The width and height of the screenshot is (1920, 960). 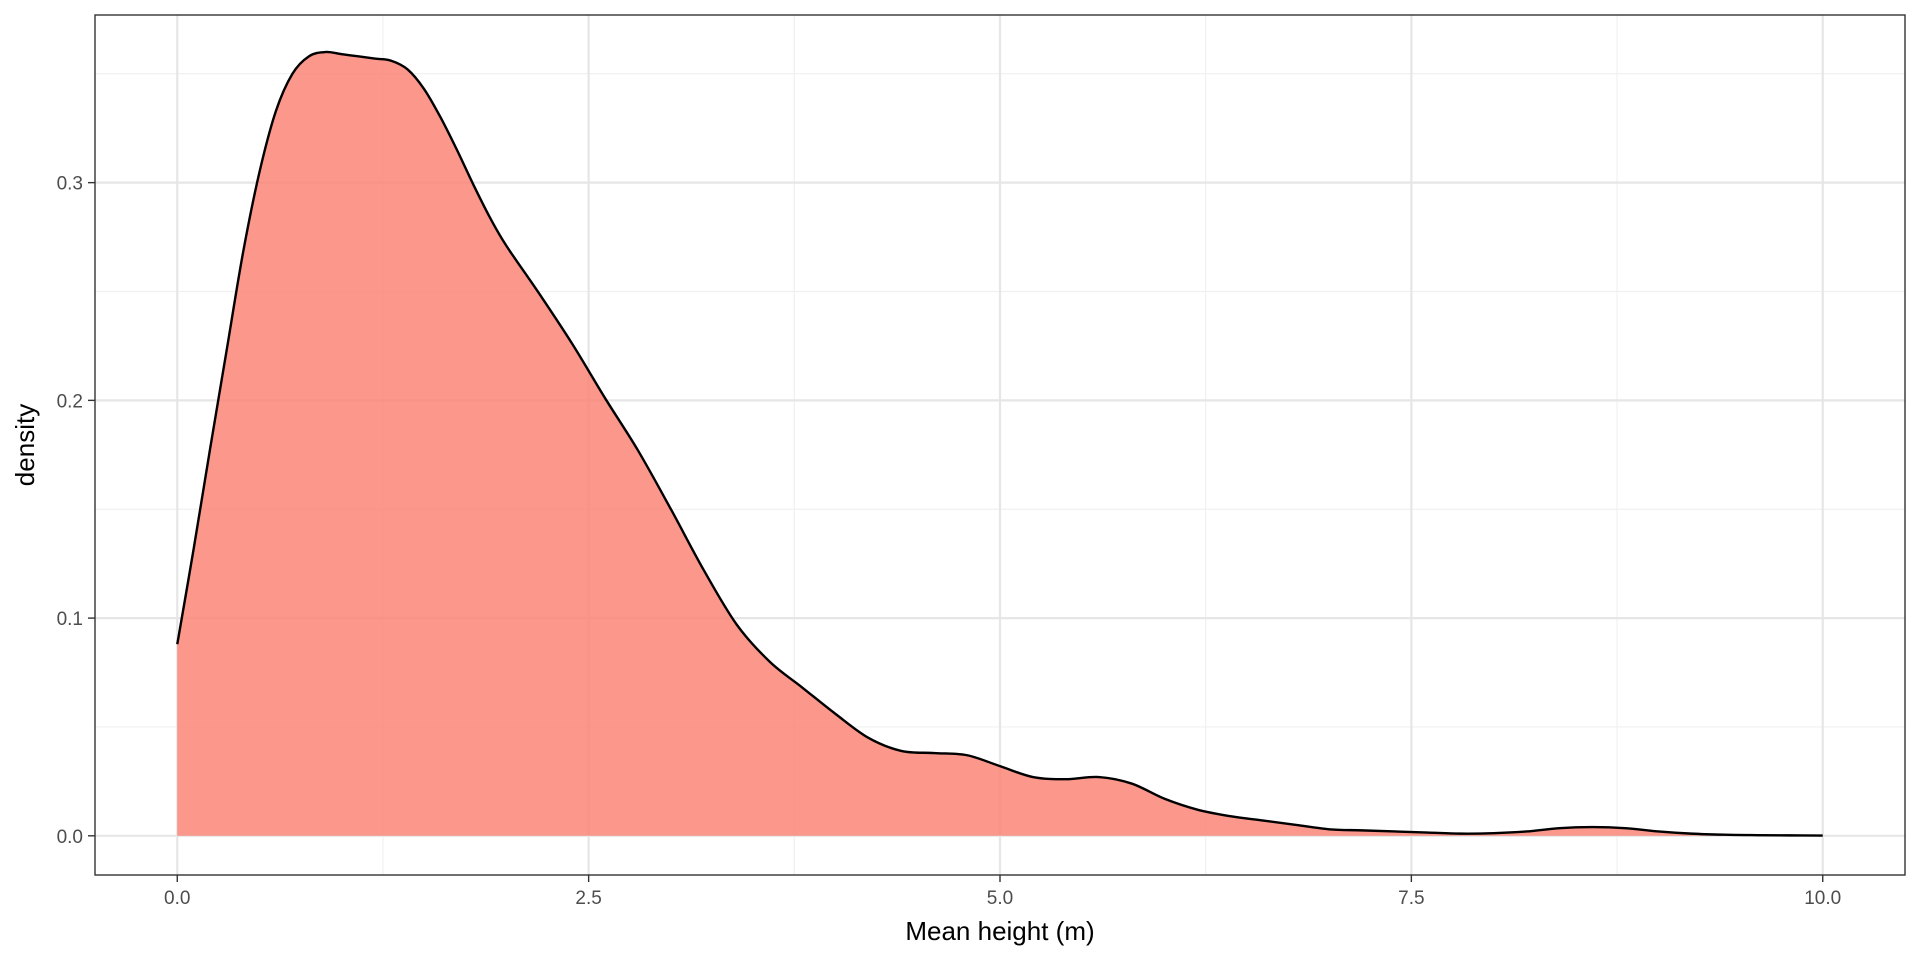 What do you see at coordinates (1411, 898) in the screenshot?
I see `x-tick-label: 7.5` at bounding box center [1411, 898].